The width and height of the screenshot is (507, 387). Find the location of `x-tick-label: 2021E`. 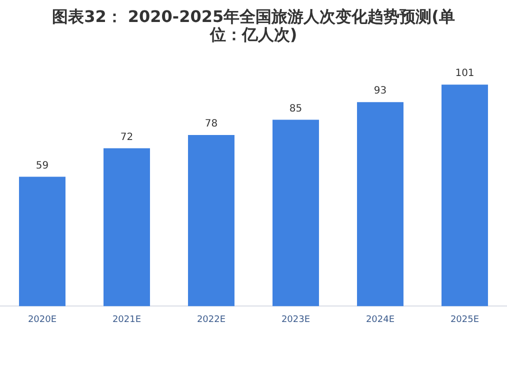

x-tick-label: 2021E is located at coordinates (127, 319).